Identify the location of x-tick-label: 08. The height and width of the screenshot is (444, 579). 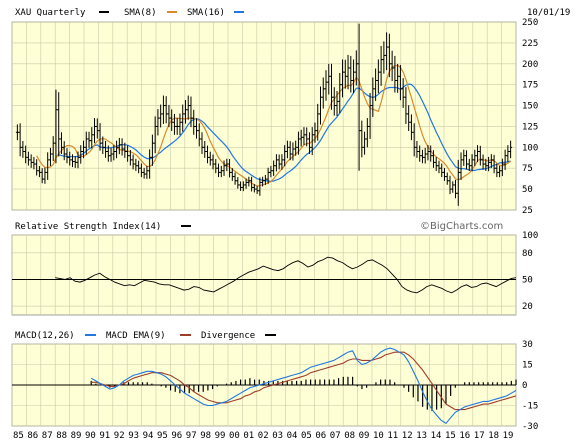
(349, 436).